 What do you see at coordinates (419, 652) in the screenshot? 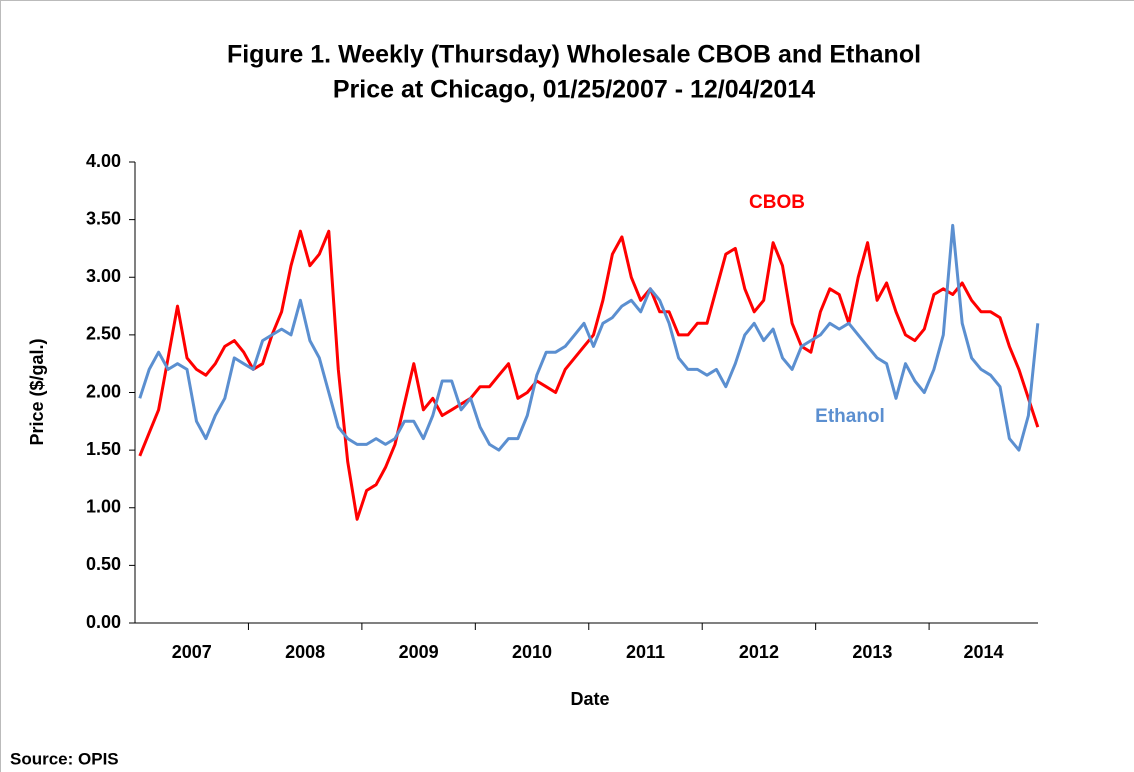
I see `x-tick-label: 2009` at bounding box center [419, 652].